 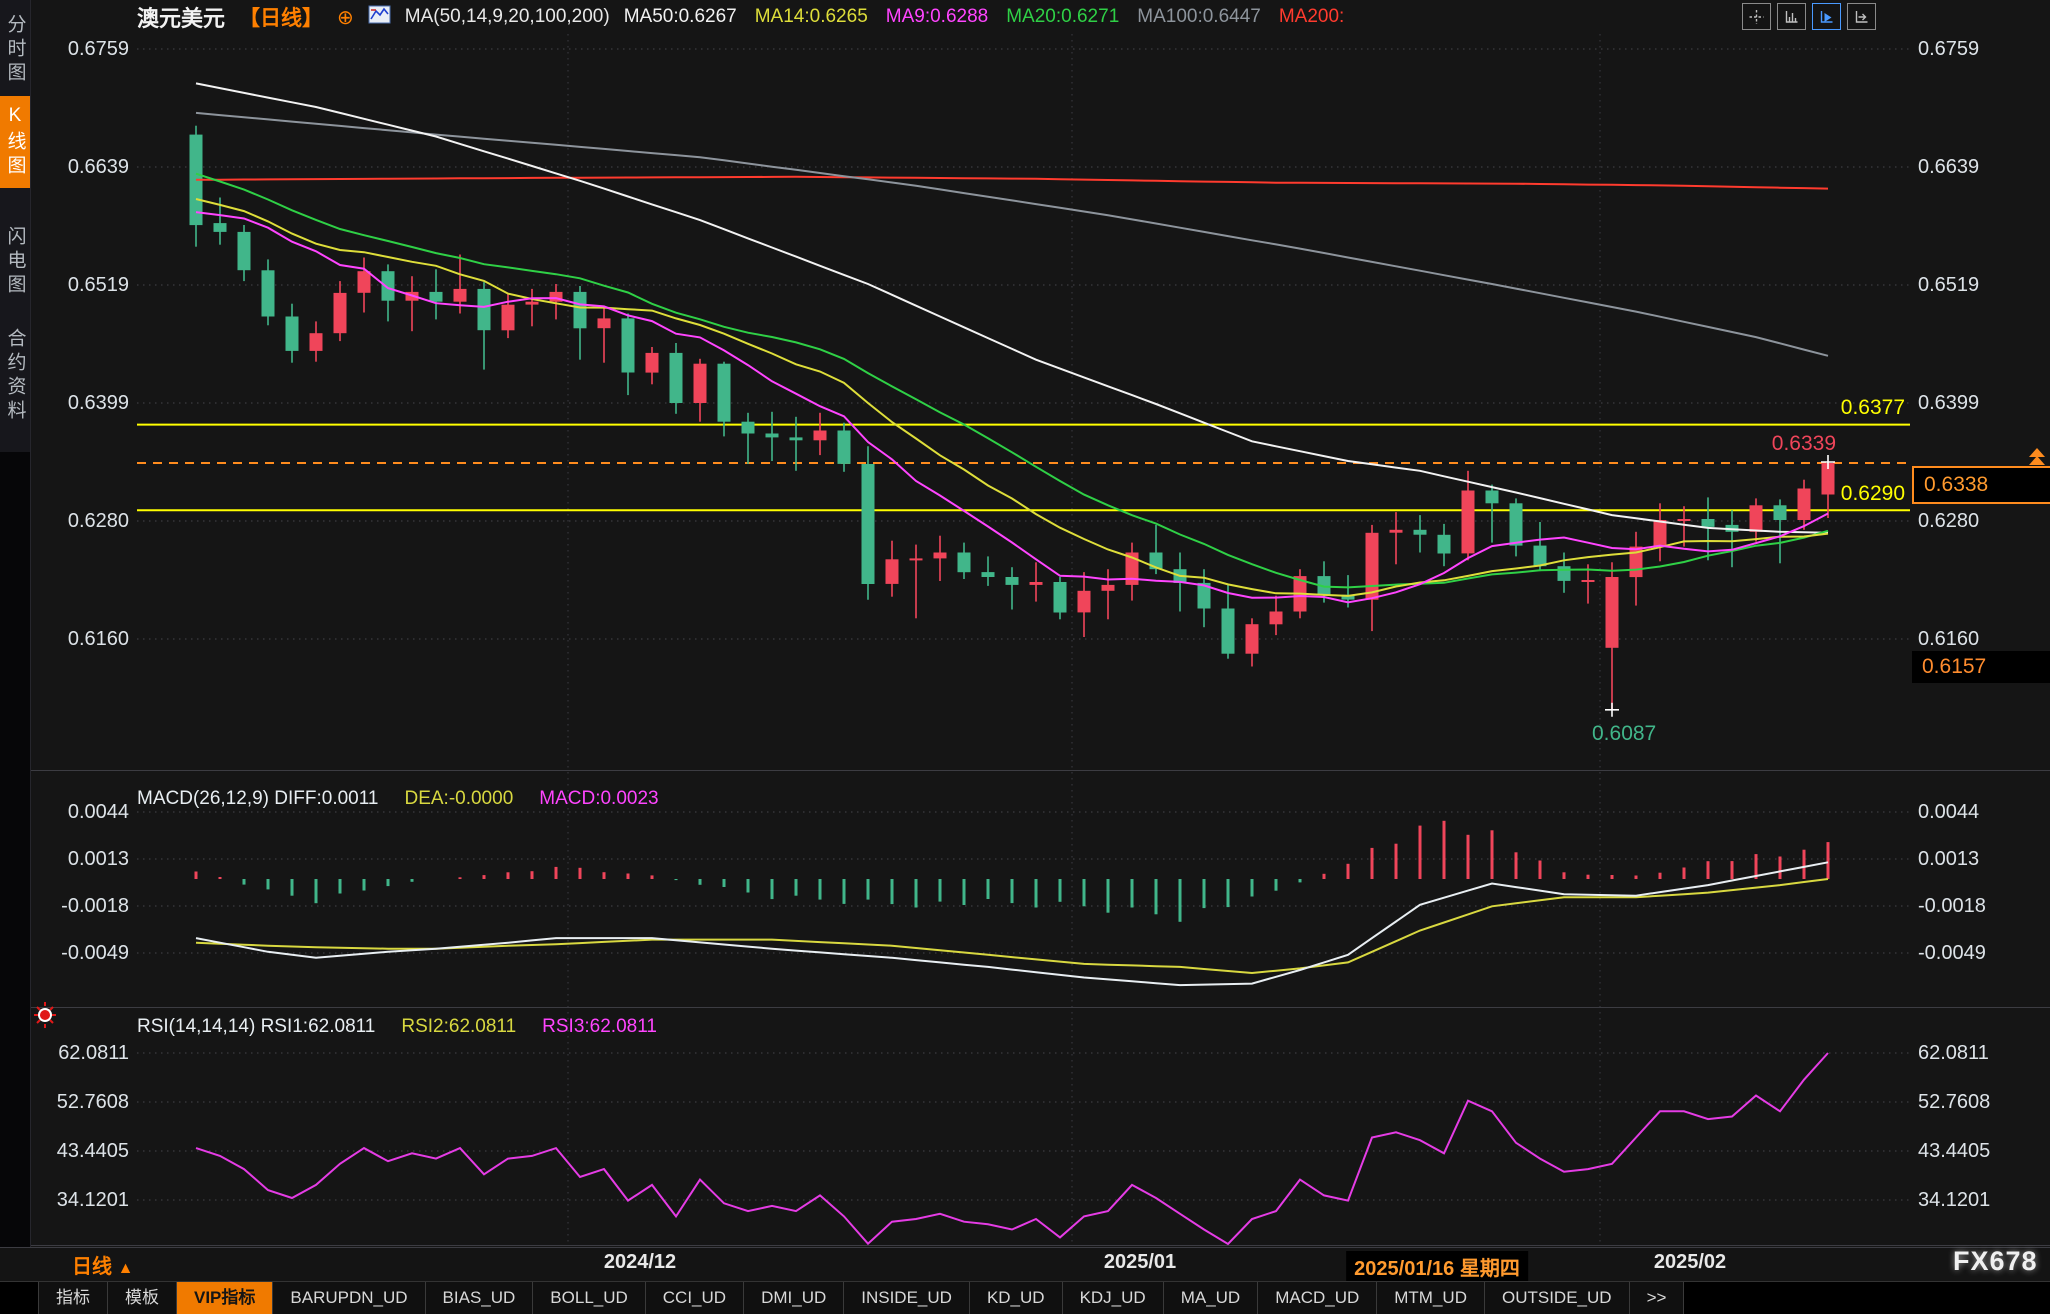 I want to click on ma200-line, so click(x=1012, y=182).